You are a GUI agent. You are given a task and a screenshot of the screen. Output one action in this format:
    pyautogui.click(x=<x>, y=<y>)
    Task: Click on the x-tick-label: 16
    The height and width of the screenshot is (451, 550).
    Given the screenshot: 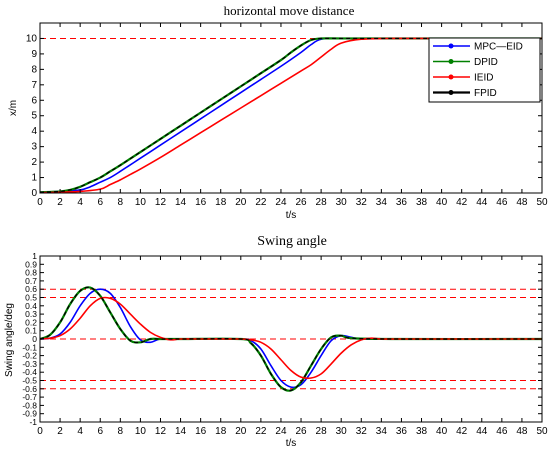 What is the action you would take?
    pyautogui.click(x=201, y=431)
    